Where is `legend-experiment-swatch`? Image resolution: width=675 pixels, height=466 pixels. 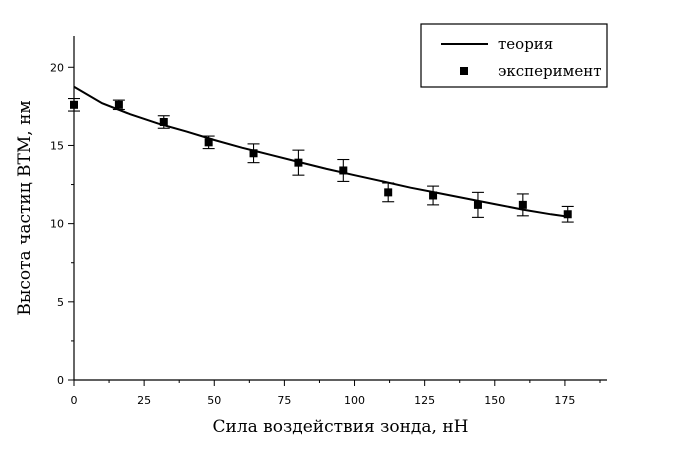
legend-experiment-swatch is located at coordinates (464, 71).